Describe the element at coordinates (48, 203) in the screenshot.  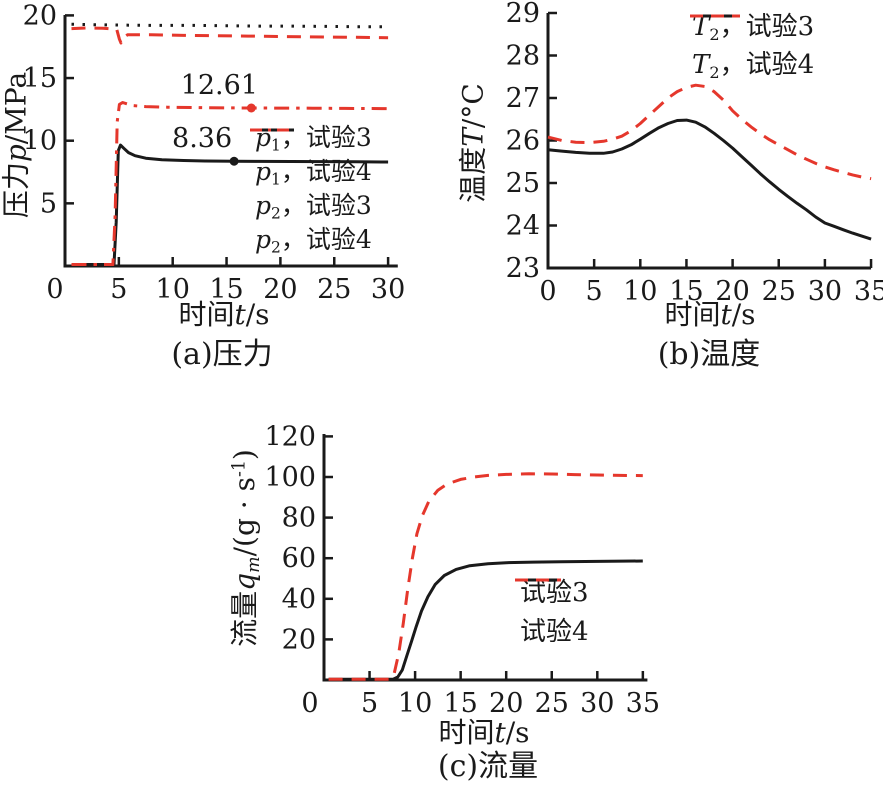
I see `y-tick-label: 5` at that location.